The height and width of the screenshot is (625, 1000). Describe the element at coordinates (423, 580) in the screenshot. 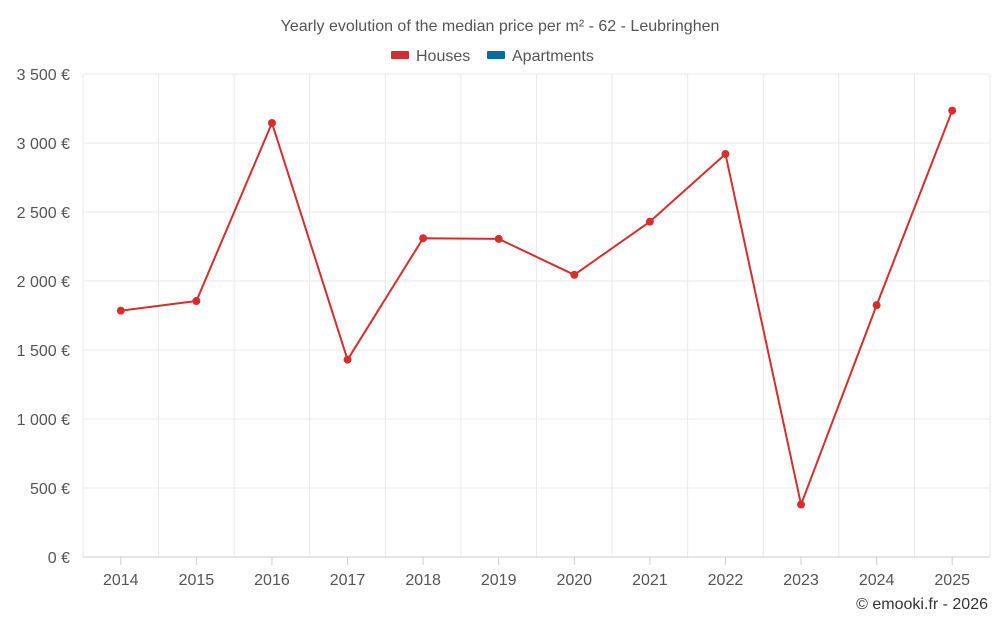

I see `x-tick-label: 2018` at that location.